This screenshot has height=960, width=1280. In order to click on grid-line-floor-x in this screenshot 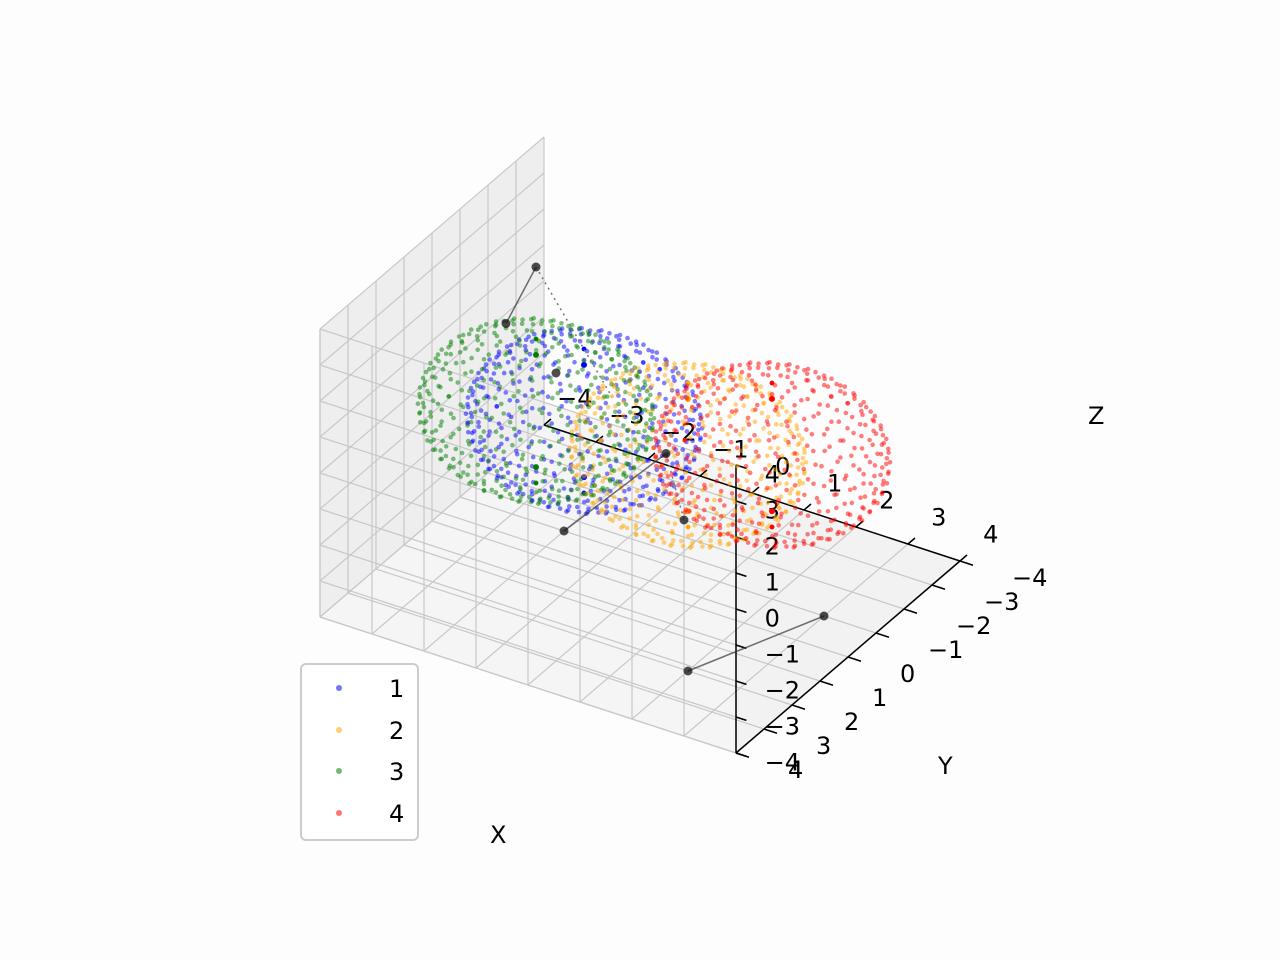, I will do `click(744, 623)`.